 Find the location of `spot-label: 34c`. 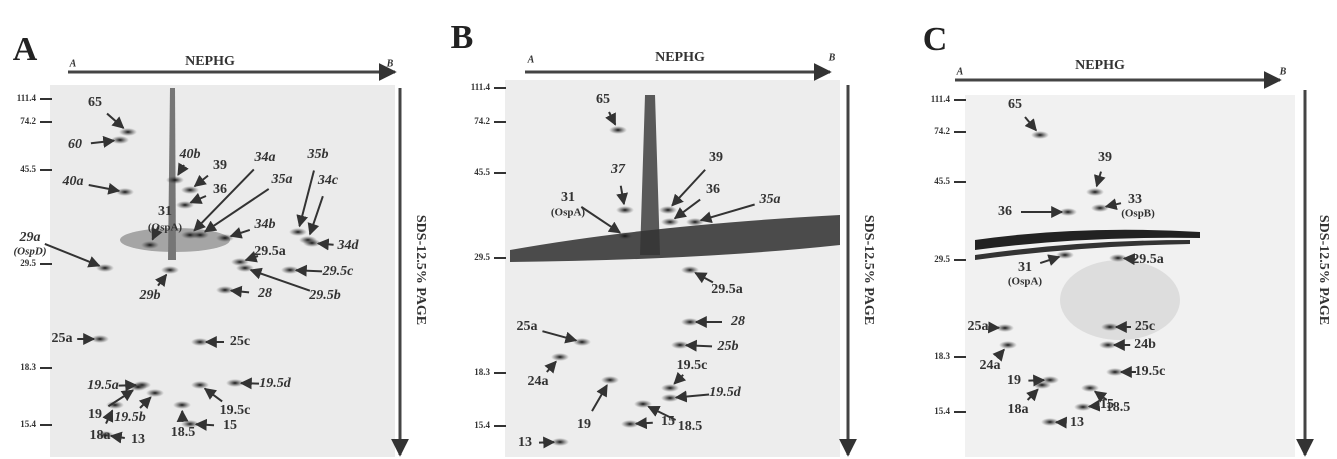

spot-label: 34c is located at coordinates (328, 180).